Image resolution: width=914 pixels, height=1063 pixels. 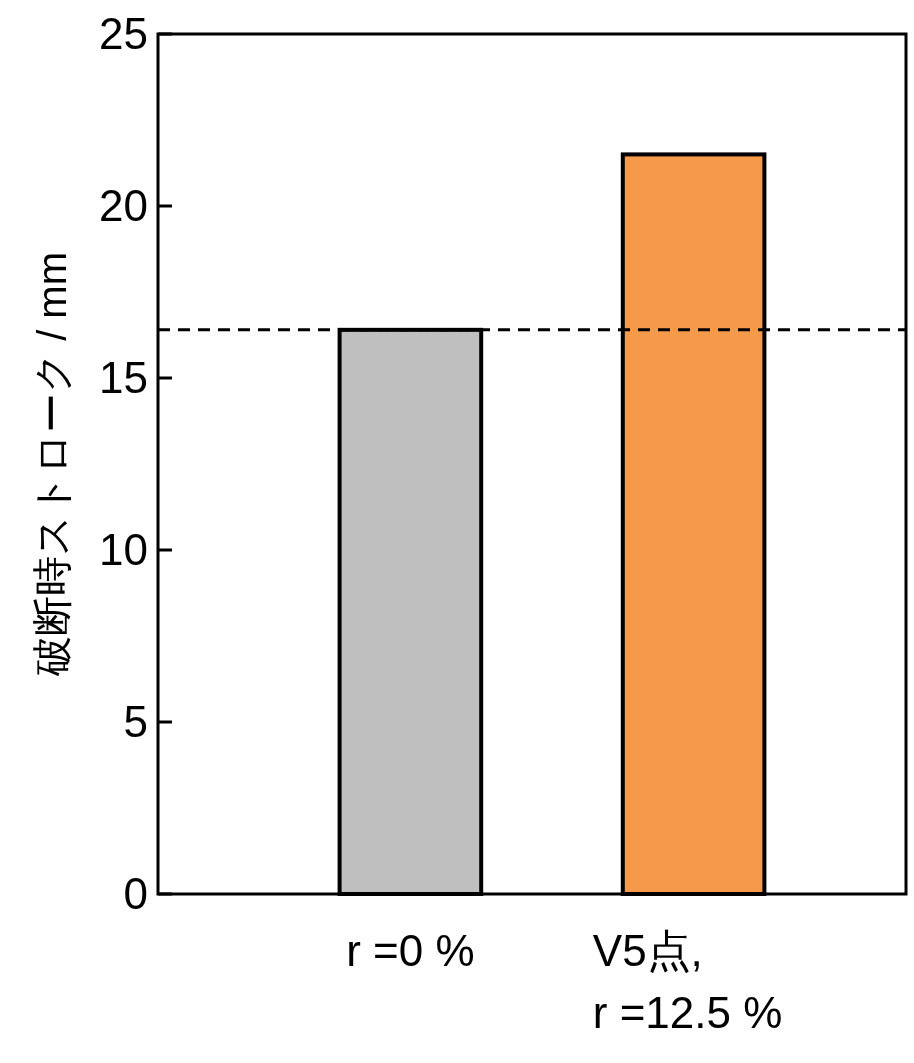 I want to click on y-tick-label: 0, so click(x=135, y=894).